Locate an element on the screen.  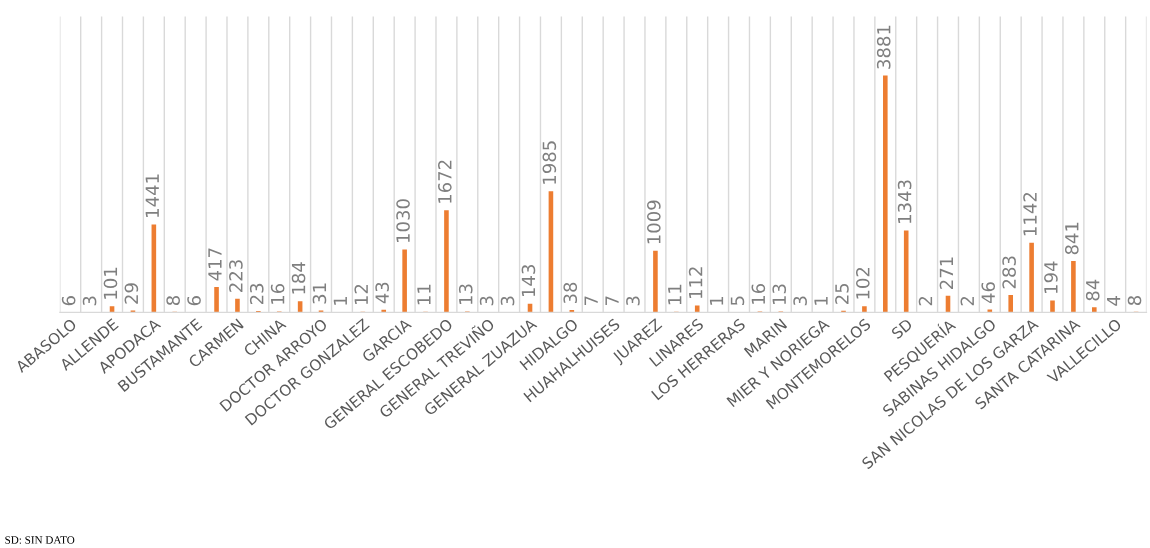
data-label: 3881 is located at coordinates (883, 47).